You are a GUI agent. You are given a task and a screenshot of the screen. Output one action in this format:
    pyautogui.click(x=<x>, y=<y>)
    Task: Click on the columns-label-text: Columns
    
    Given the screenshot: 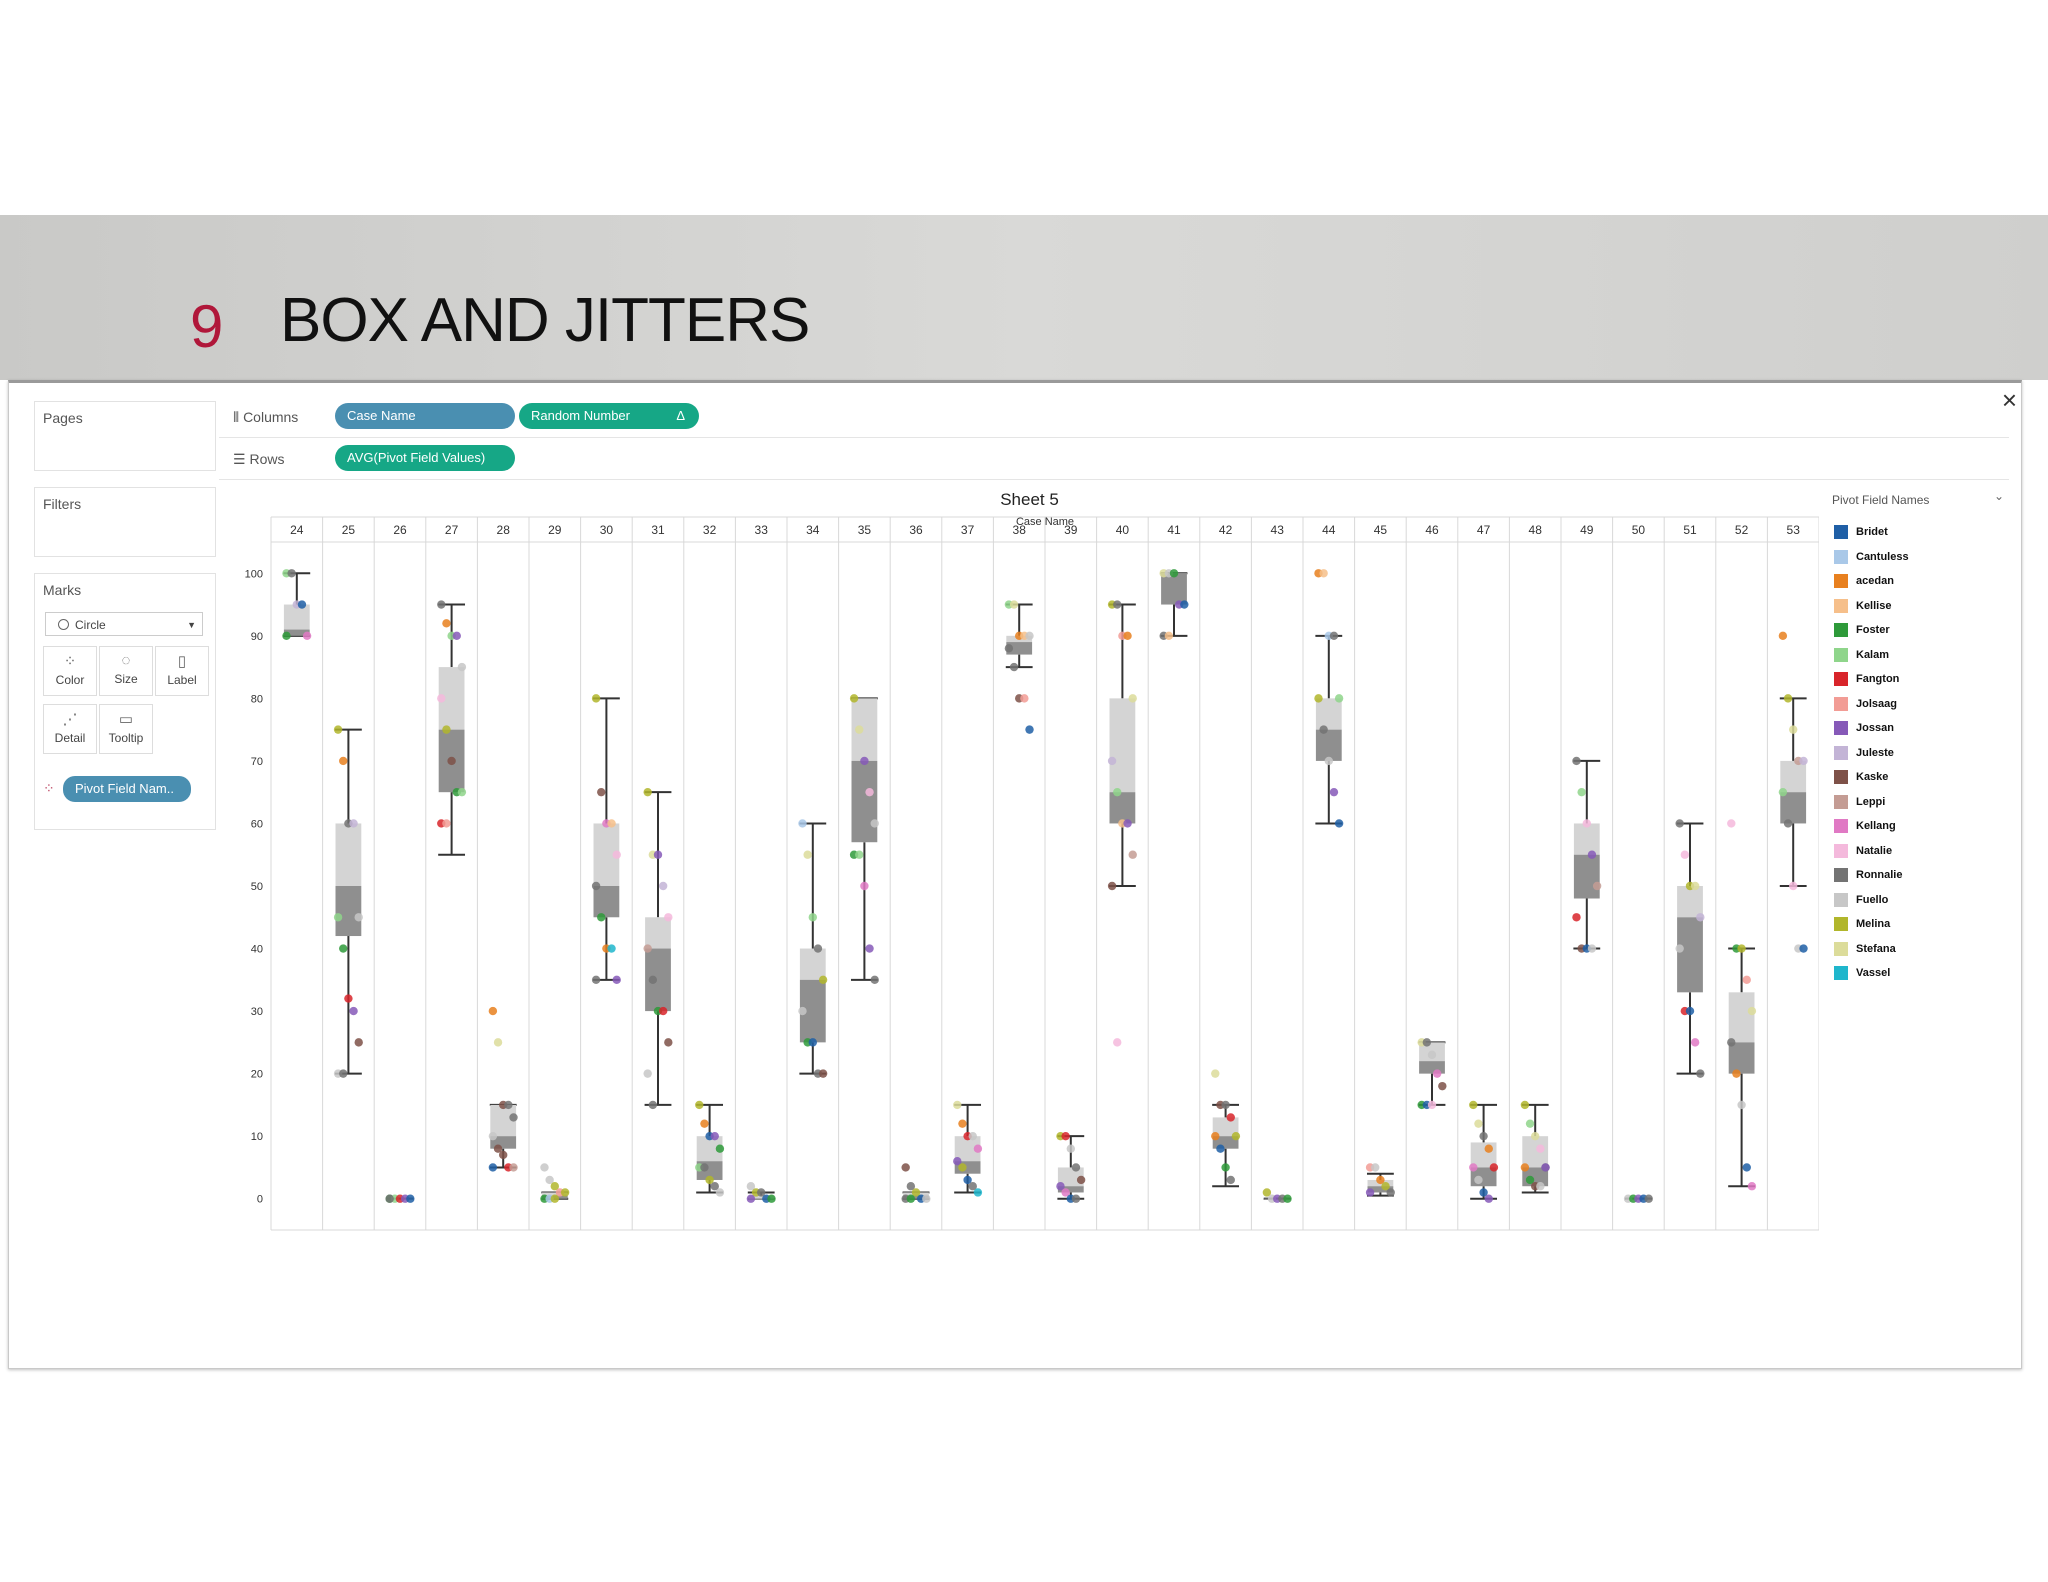 What is the action you would take?
    pyautogui.click(x=271, y=417)
    